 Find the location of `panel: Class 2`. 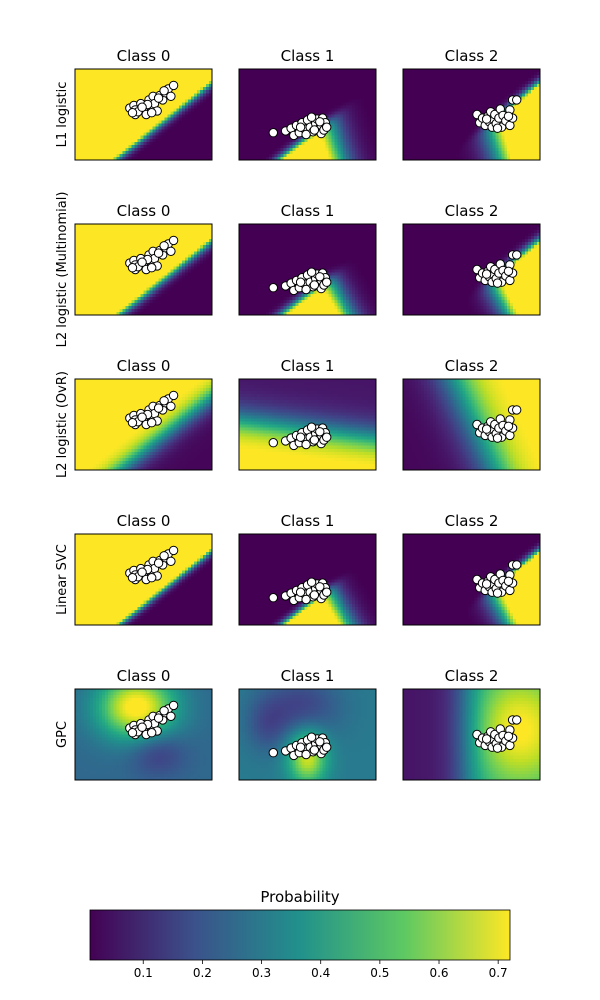

panel: Class 2 is located at coordinates (472, 104).